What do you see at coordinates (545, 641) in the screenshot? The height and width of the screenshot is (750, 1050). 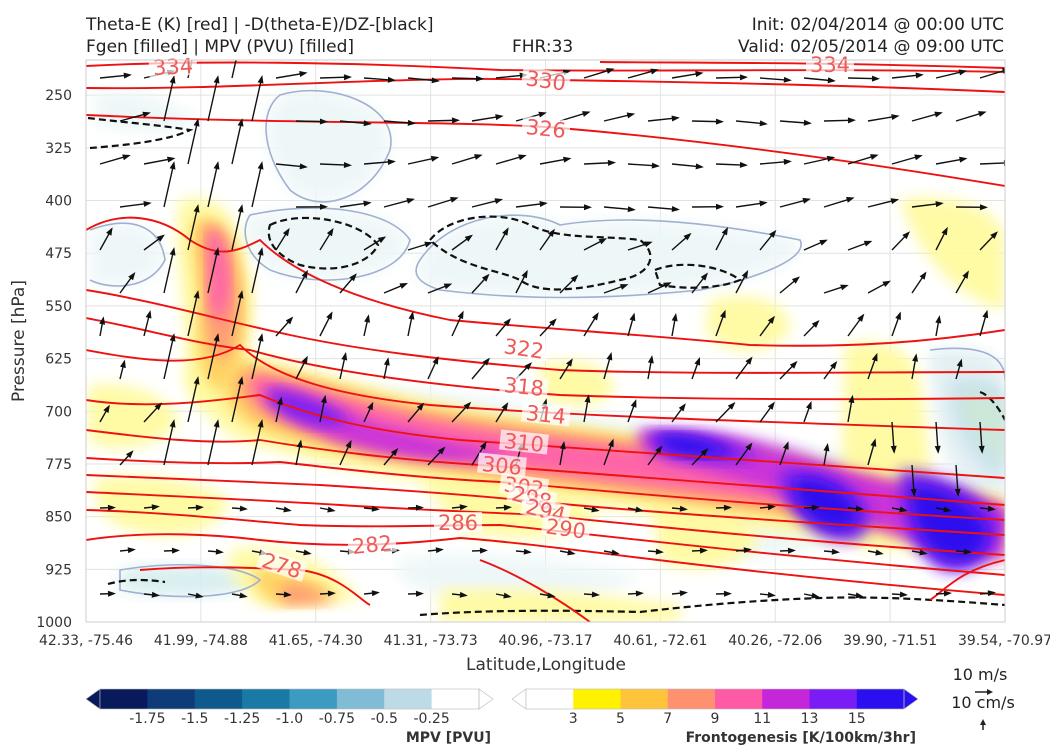 I see `x-tick-4: 40.96, -73.17` at bounding box center [545, 641].